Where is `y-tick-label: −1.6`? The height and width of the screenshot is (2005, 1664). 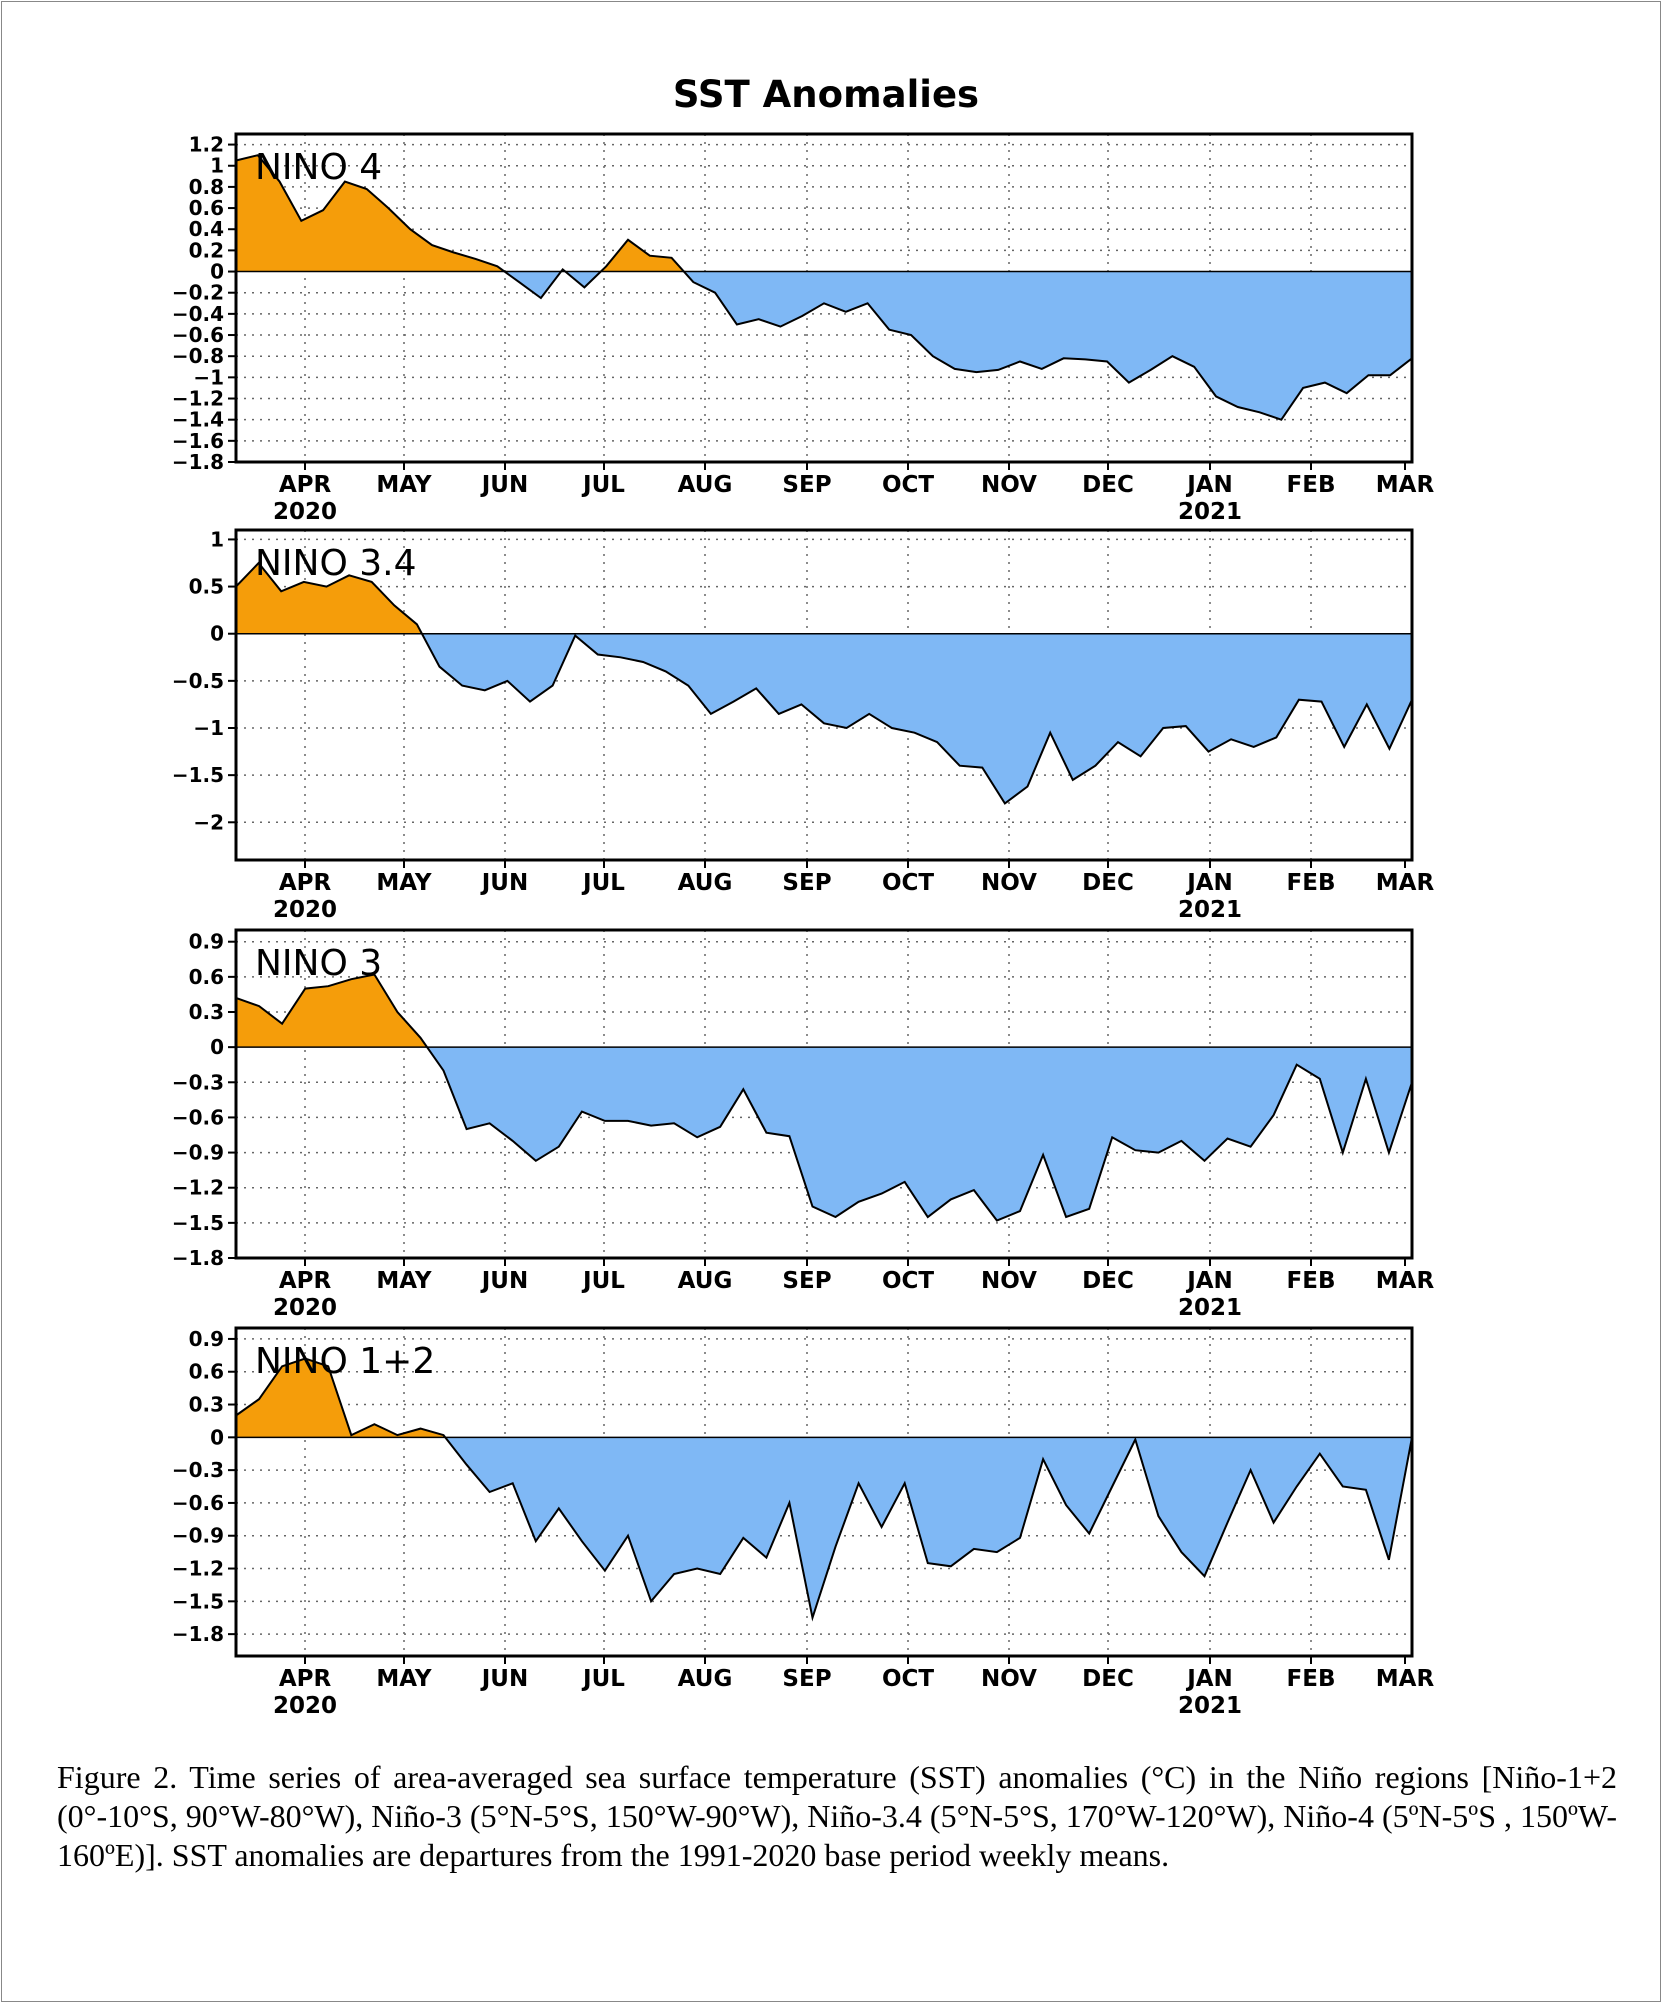 y-tick-label: −1.6 is located at coordinates (198, 441).